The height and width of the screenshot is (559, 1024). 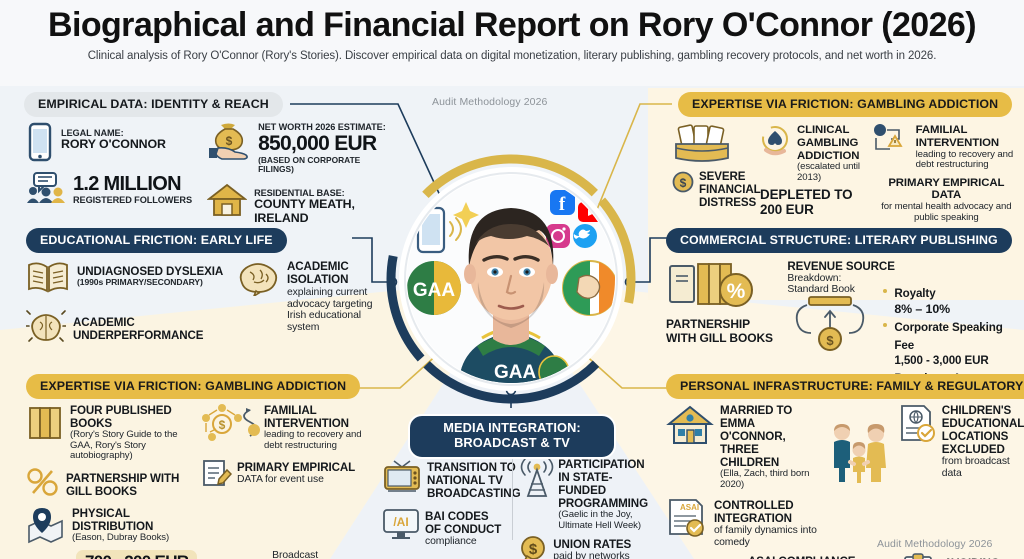 I want to click on brain-spark-icon, so click(x=46, y=326).